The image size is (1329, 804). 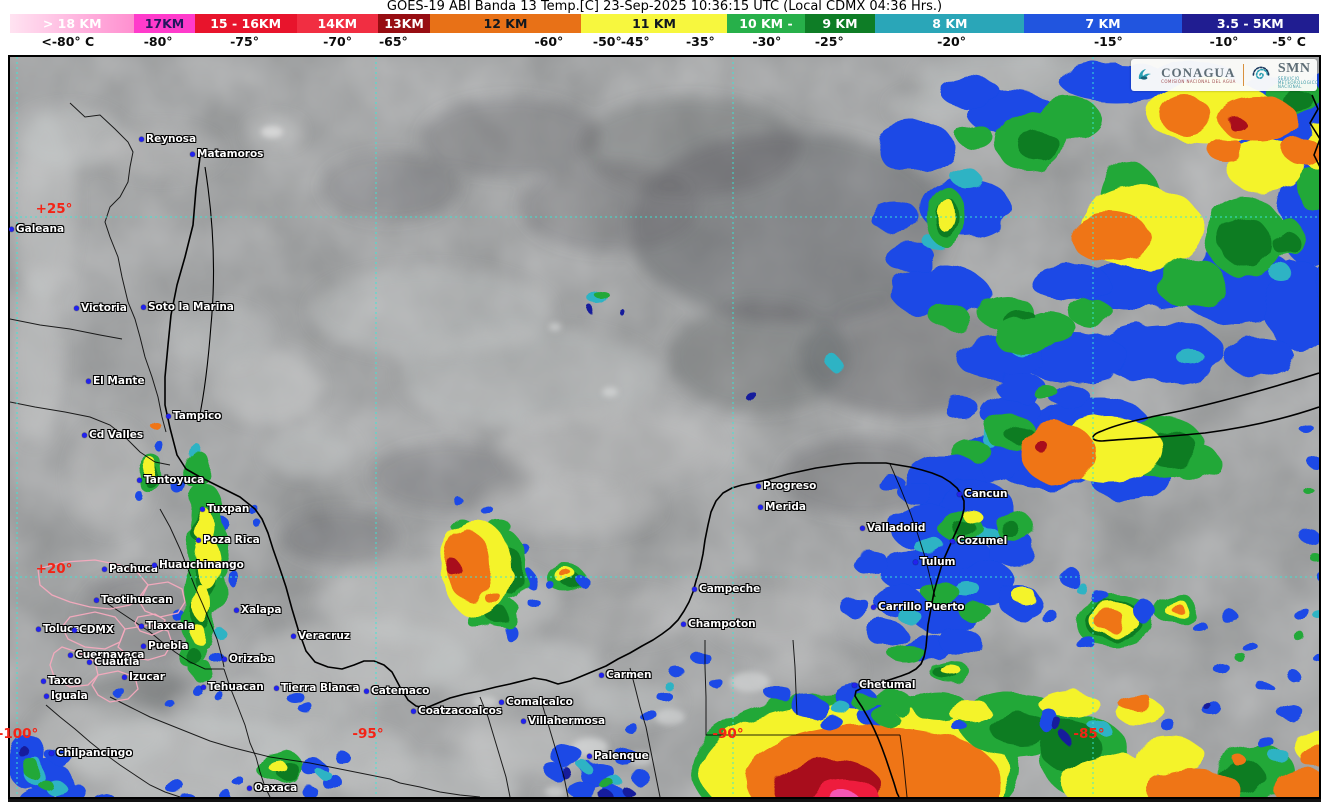 I want to click on city-label-izucar: Izucar, so click(x=143, y=677).